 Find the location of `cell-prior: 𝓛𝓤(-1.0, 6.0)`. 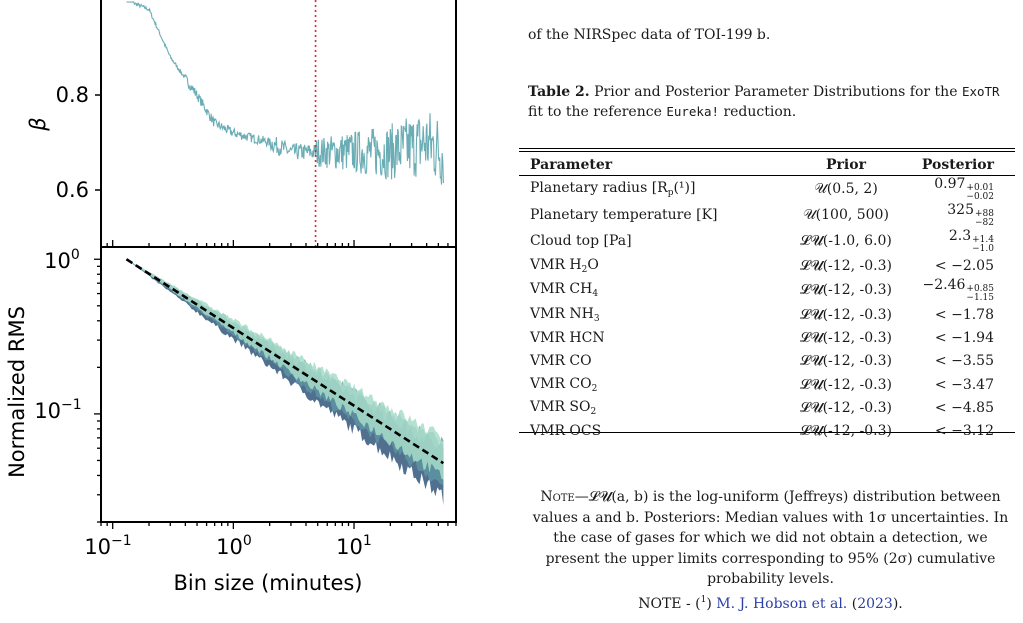

cell-prior: 𝓛𝓤(-1.0, 6.0) is located at coordinates (846, 241).